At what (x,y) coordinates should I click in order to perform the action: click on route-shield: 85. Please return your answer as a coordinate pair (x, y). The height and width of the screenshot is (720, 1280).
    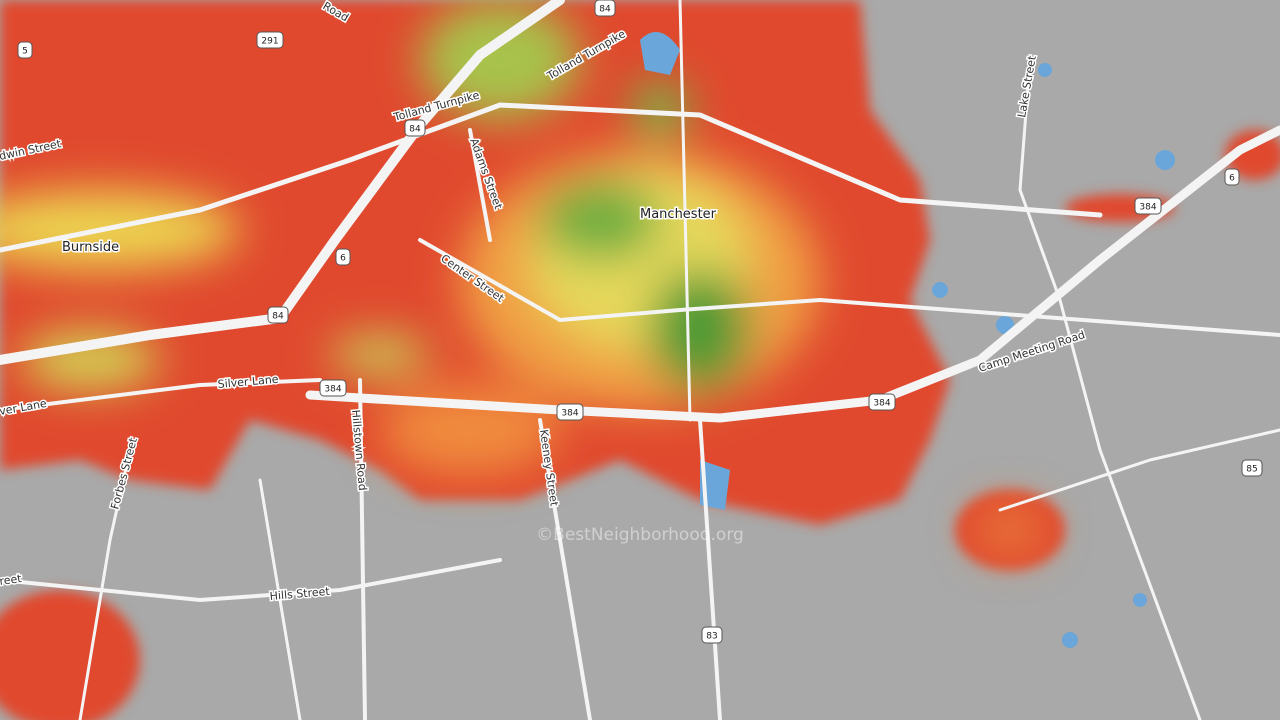
    Looking at the image, I should click on (1252, 468).